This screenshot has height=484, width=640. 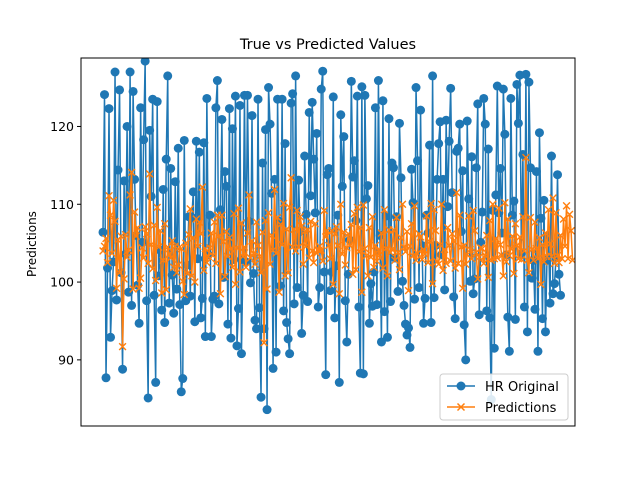 I want to click on legend: HR Original Predictions, so click(x=504, y=397).